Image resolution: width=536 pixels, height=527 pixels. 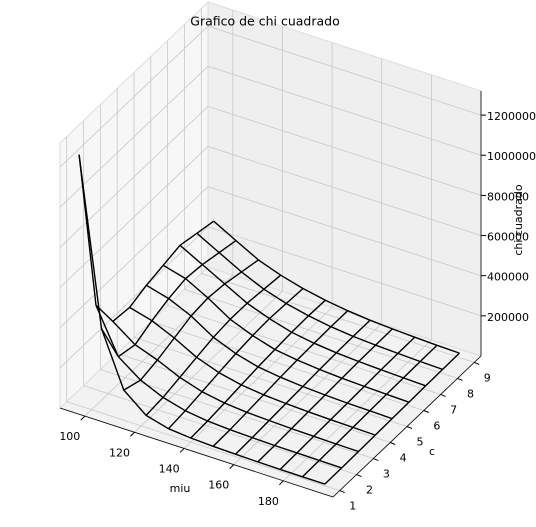 I want to click on z-axis-label: chi cuadrado, so click(x=518, y=220).